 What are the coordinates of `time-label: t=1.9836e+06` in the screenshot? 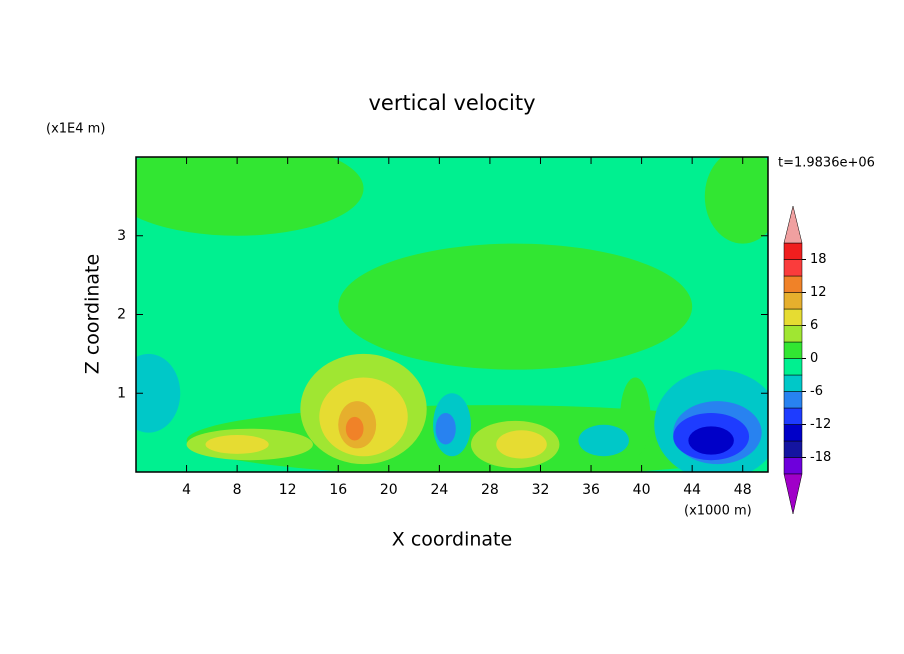 It's located at (826, 163).